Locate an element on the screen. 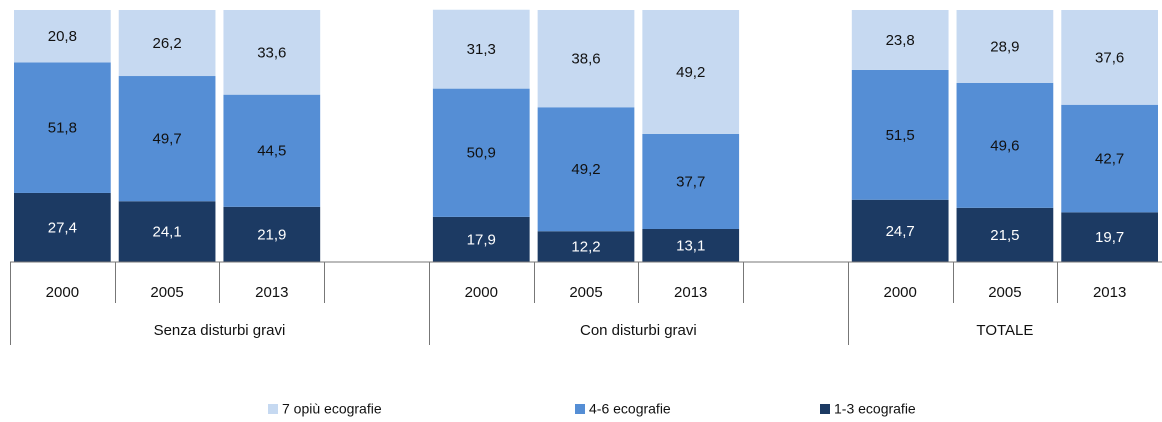 The image size is (1162, 422). value-label: 27,4 is located at coordinates (62, 227).